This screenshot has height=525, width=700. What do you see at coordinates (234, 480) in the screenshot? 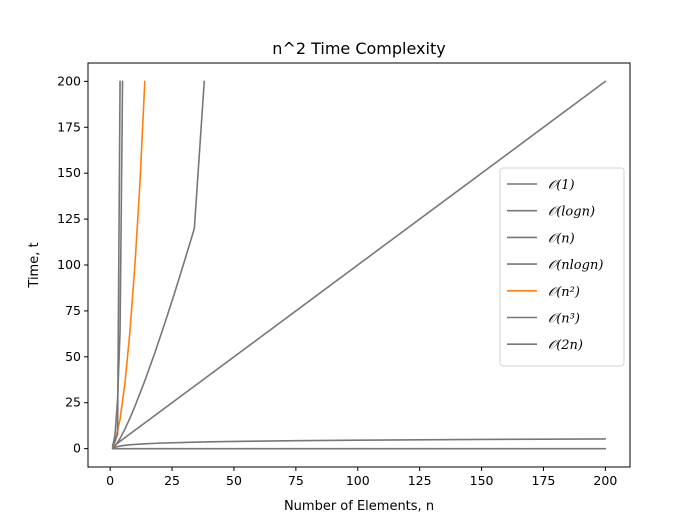
I see `x-tick-label: 50` at bounding box center [234, 480].